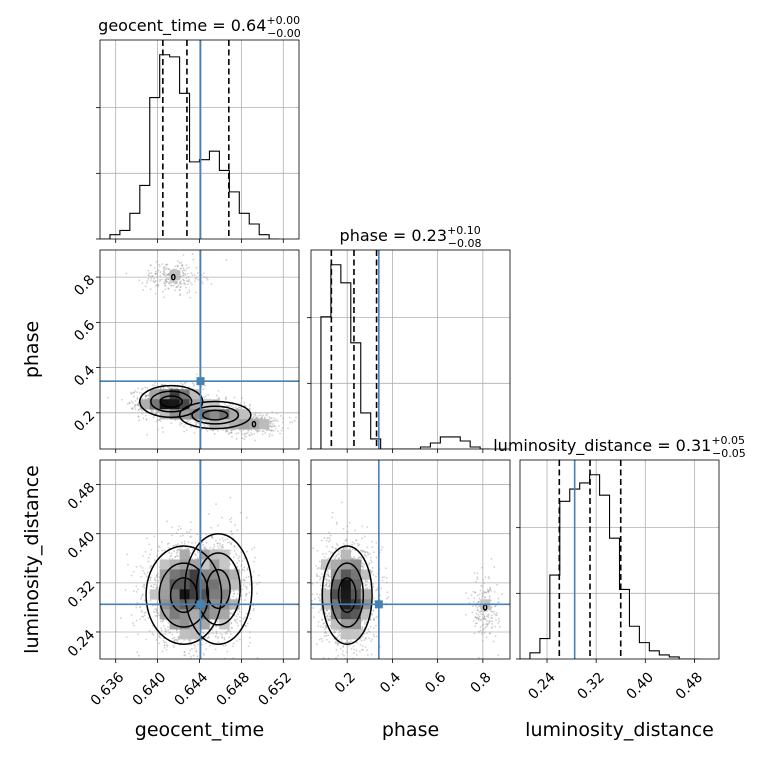  What do you see at coordinates (199, 27) in the screenshot?
I see `title-geocent_time: geocent_time = 0.64+0.00−0.00` at bounding box center [199, 27].